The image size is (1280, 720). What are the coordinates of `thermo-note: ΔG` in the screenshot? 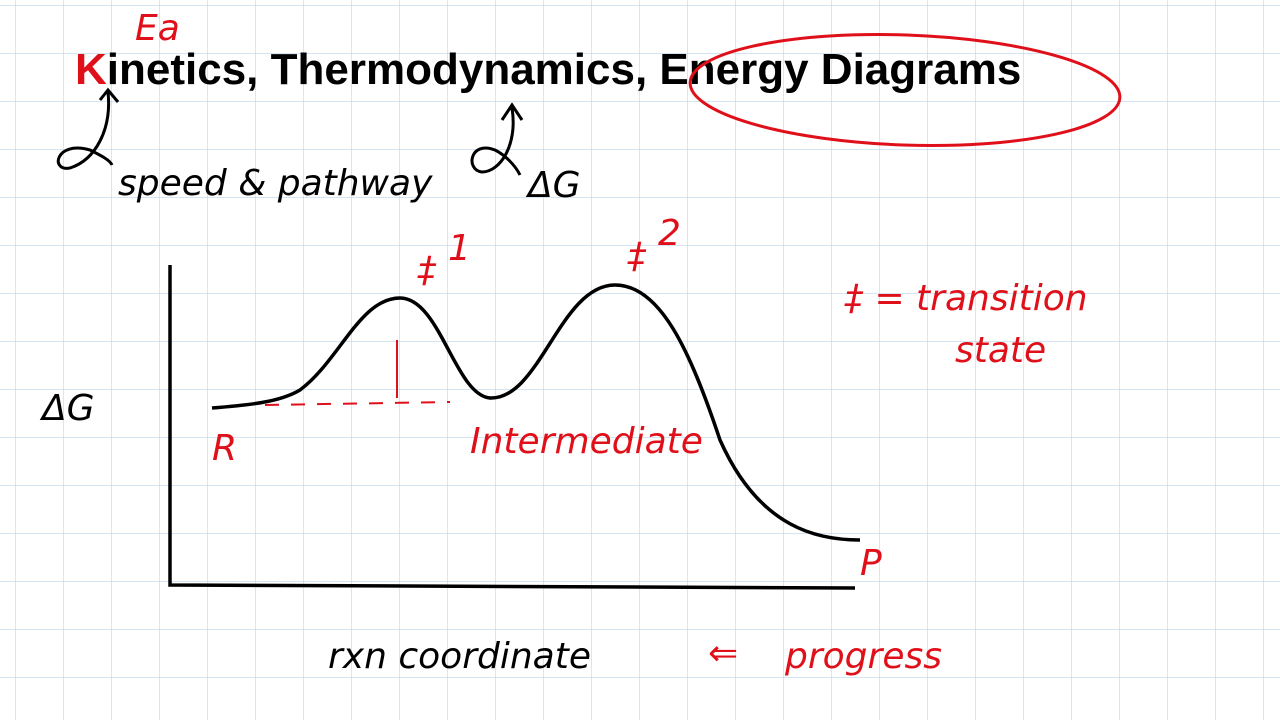 It's located at (553, 185).